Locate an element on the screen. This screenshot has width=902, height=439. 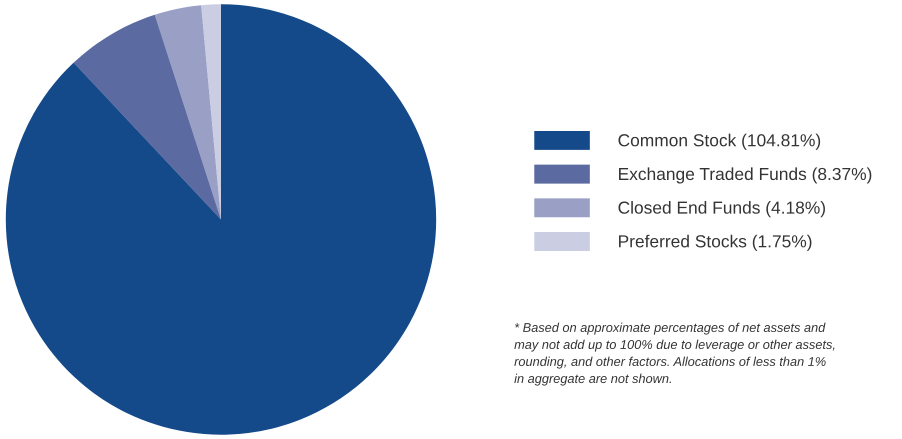
legend-label: Exchange Traded Funds (8.37%) is located at coordinates (745, 175).